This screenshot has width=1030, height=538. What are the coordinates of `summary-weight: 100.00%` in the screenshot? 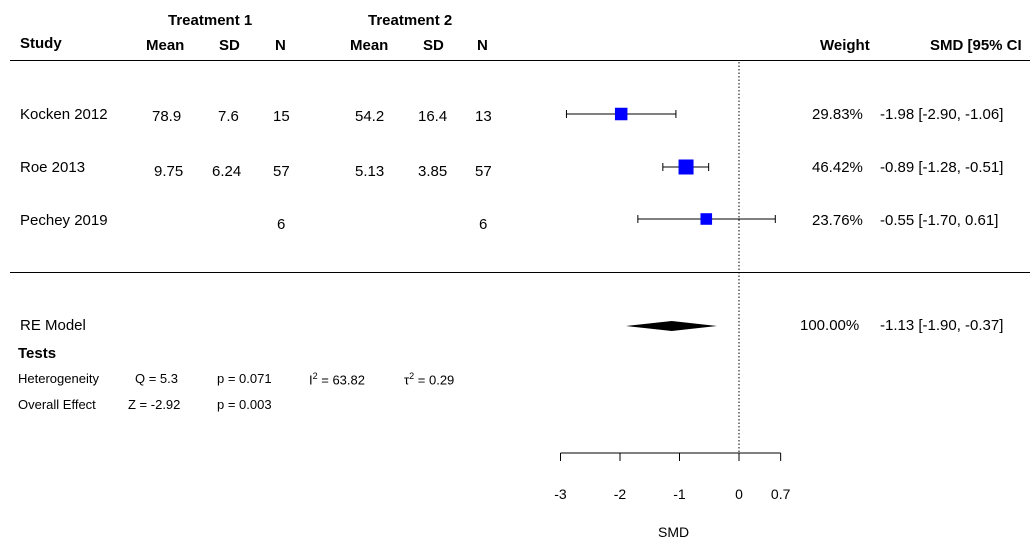 It's located at (830, 325).